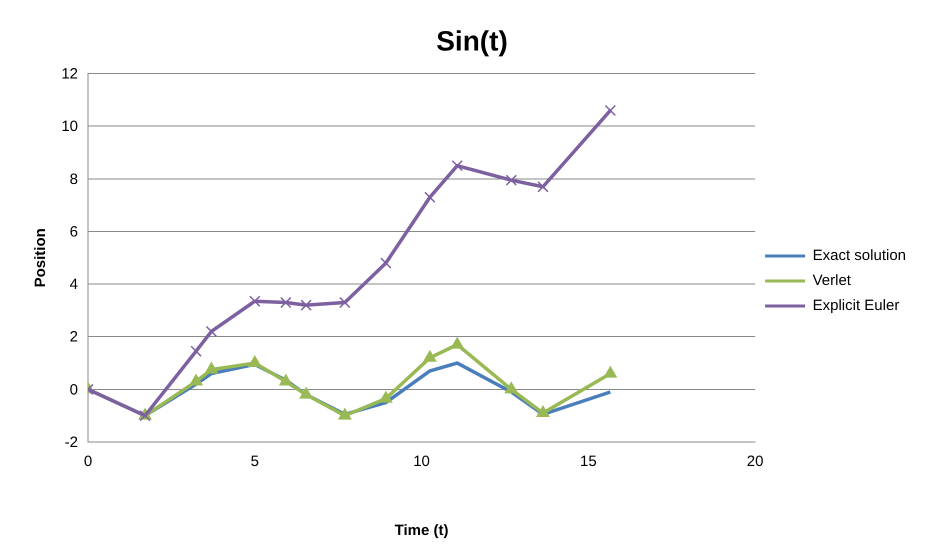 The width and height of the screenshot is (929, 557). What do you see at coordinates (421, 461) in the screenshot?
I see `x-tick-label: 10` at bounding box center [421, 461].